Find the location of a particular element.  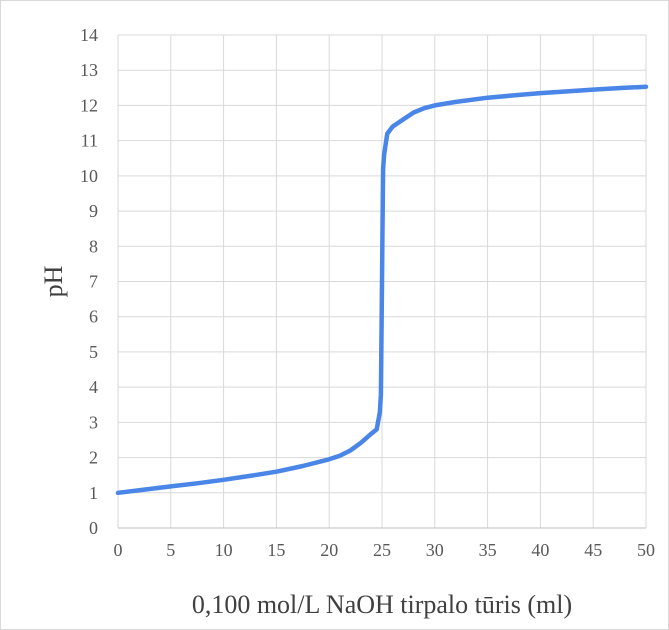

y-axis-title: pH is located at coordinates (53, 281).